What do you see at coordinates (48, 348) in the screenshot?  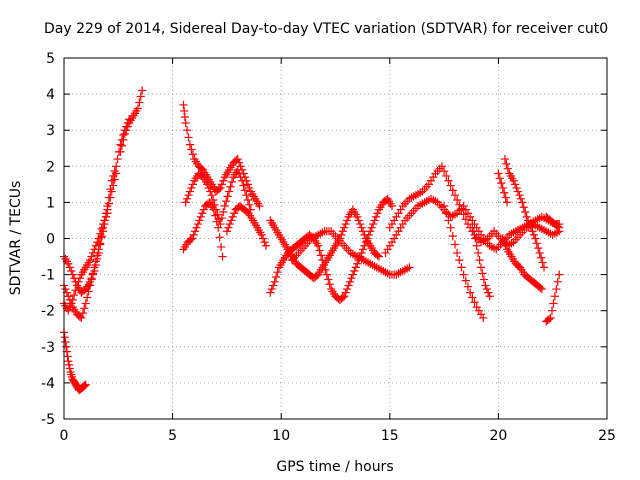 I see `y-tick-label: -3` at bounding box center [48, 348].